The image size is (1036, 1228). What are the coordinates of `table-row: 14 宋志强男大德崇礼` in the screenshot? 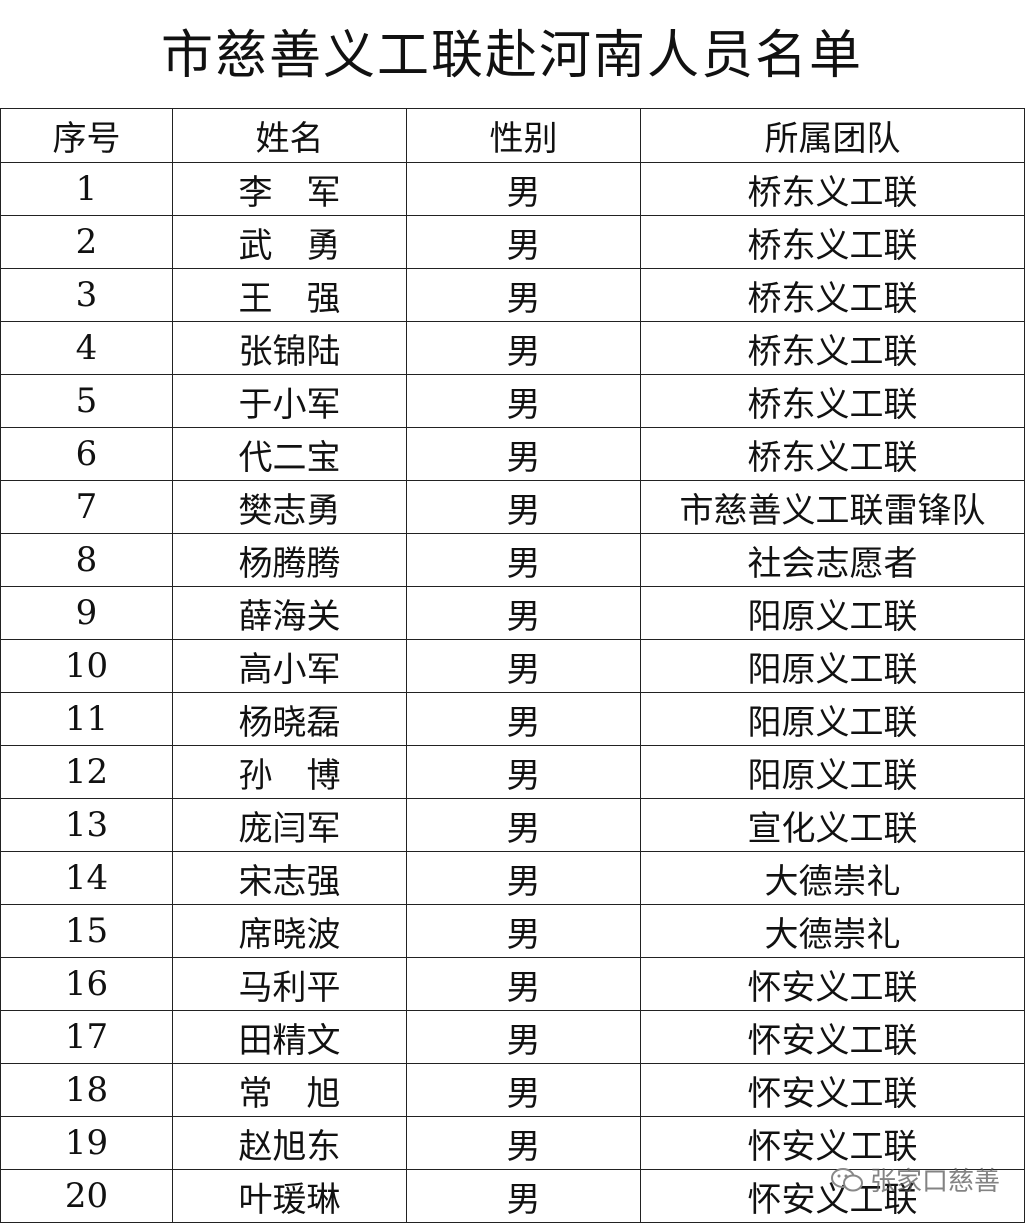 It's located at (512, 878).